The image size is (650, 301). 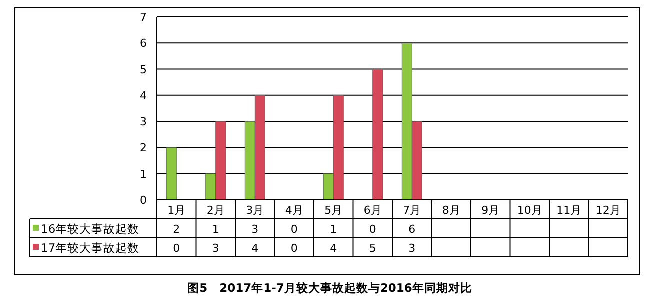 I want to click on y-tick-label: 1, so click(x=143, y=174).